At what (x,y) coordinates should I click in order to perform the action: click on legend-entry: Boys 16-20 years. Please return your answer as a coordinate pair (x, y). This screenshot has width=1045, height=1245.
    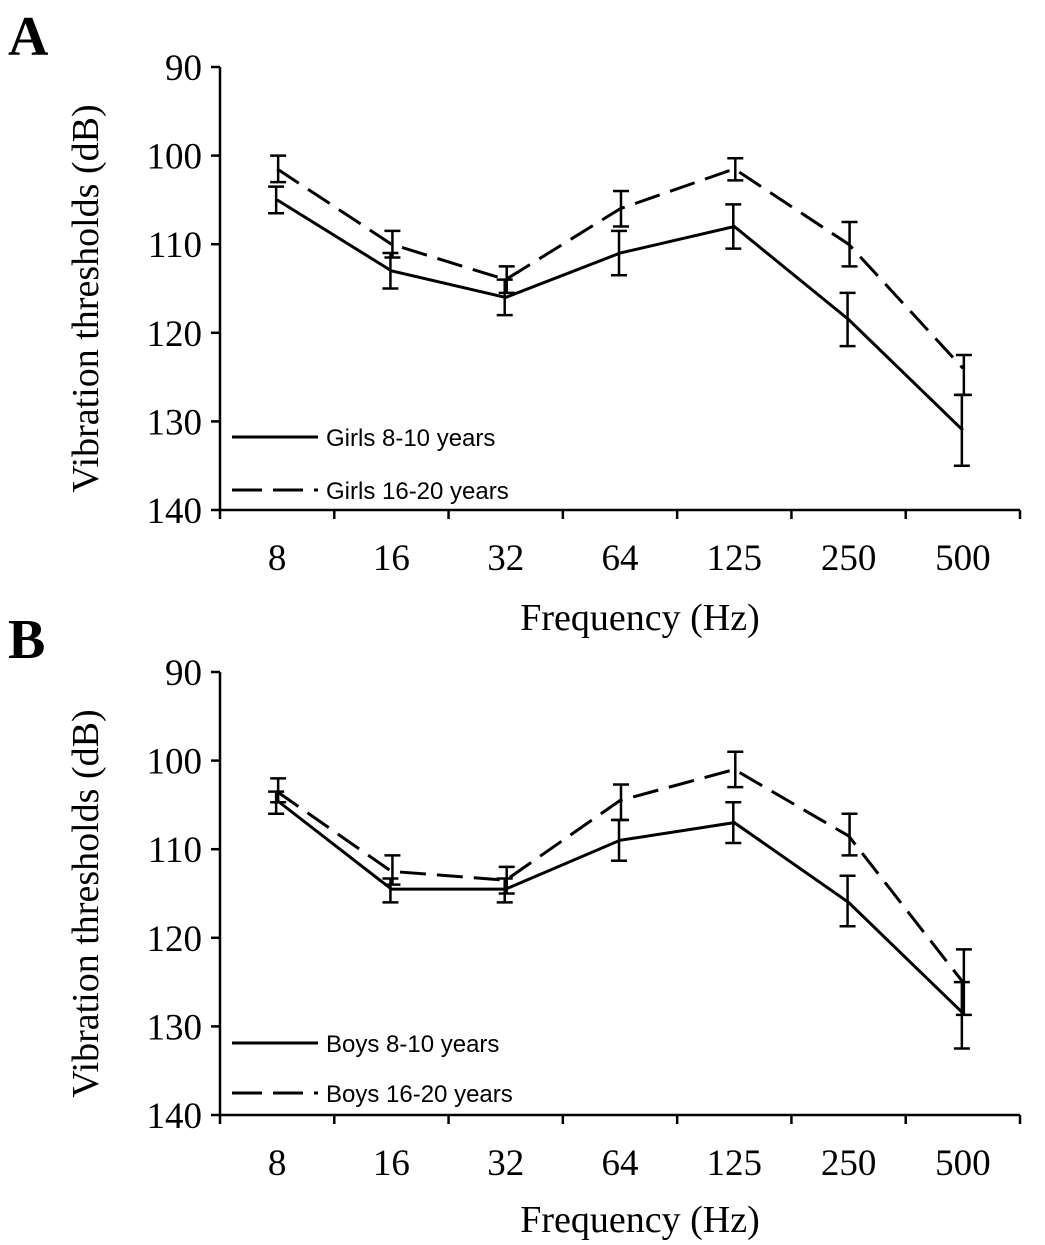
    Looking at the image, I should click on (372, 1094).